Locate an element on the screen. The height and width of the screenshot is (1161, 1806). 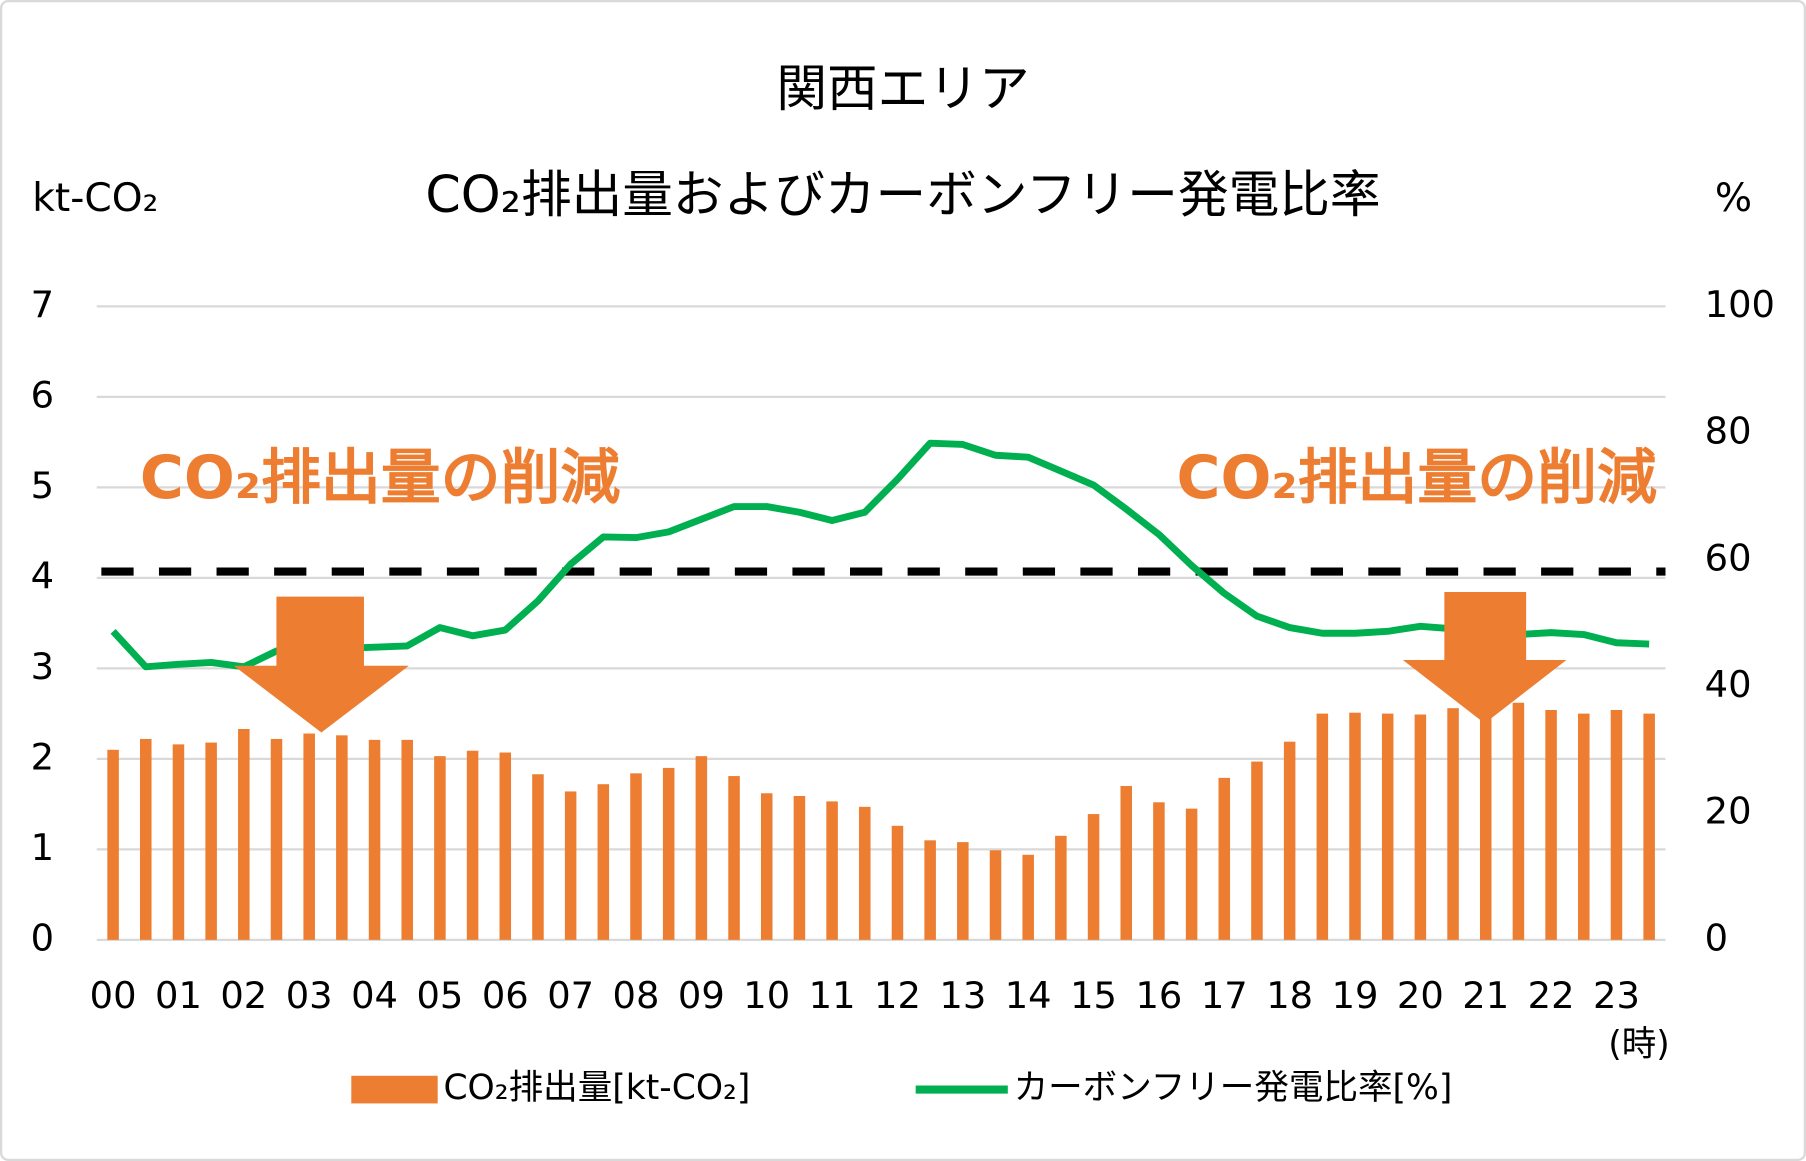
x-tick-label: 01 is located at coordinates (178, 995).